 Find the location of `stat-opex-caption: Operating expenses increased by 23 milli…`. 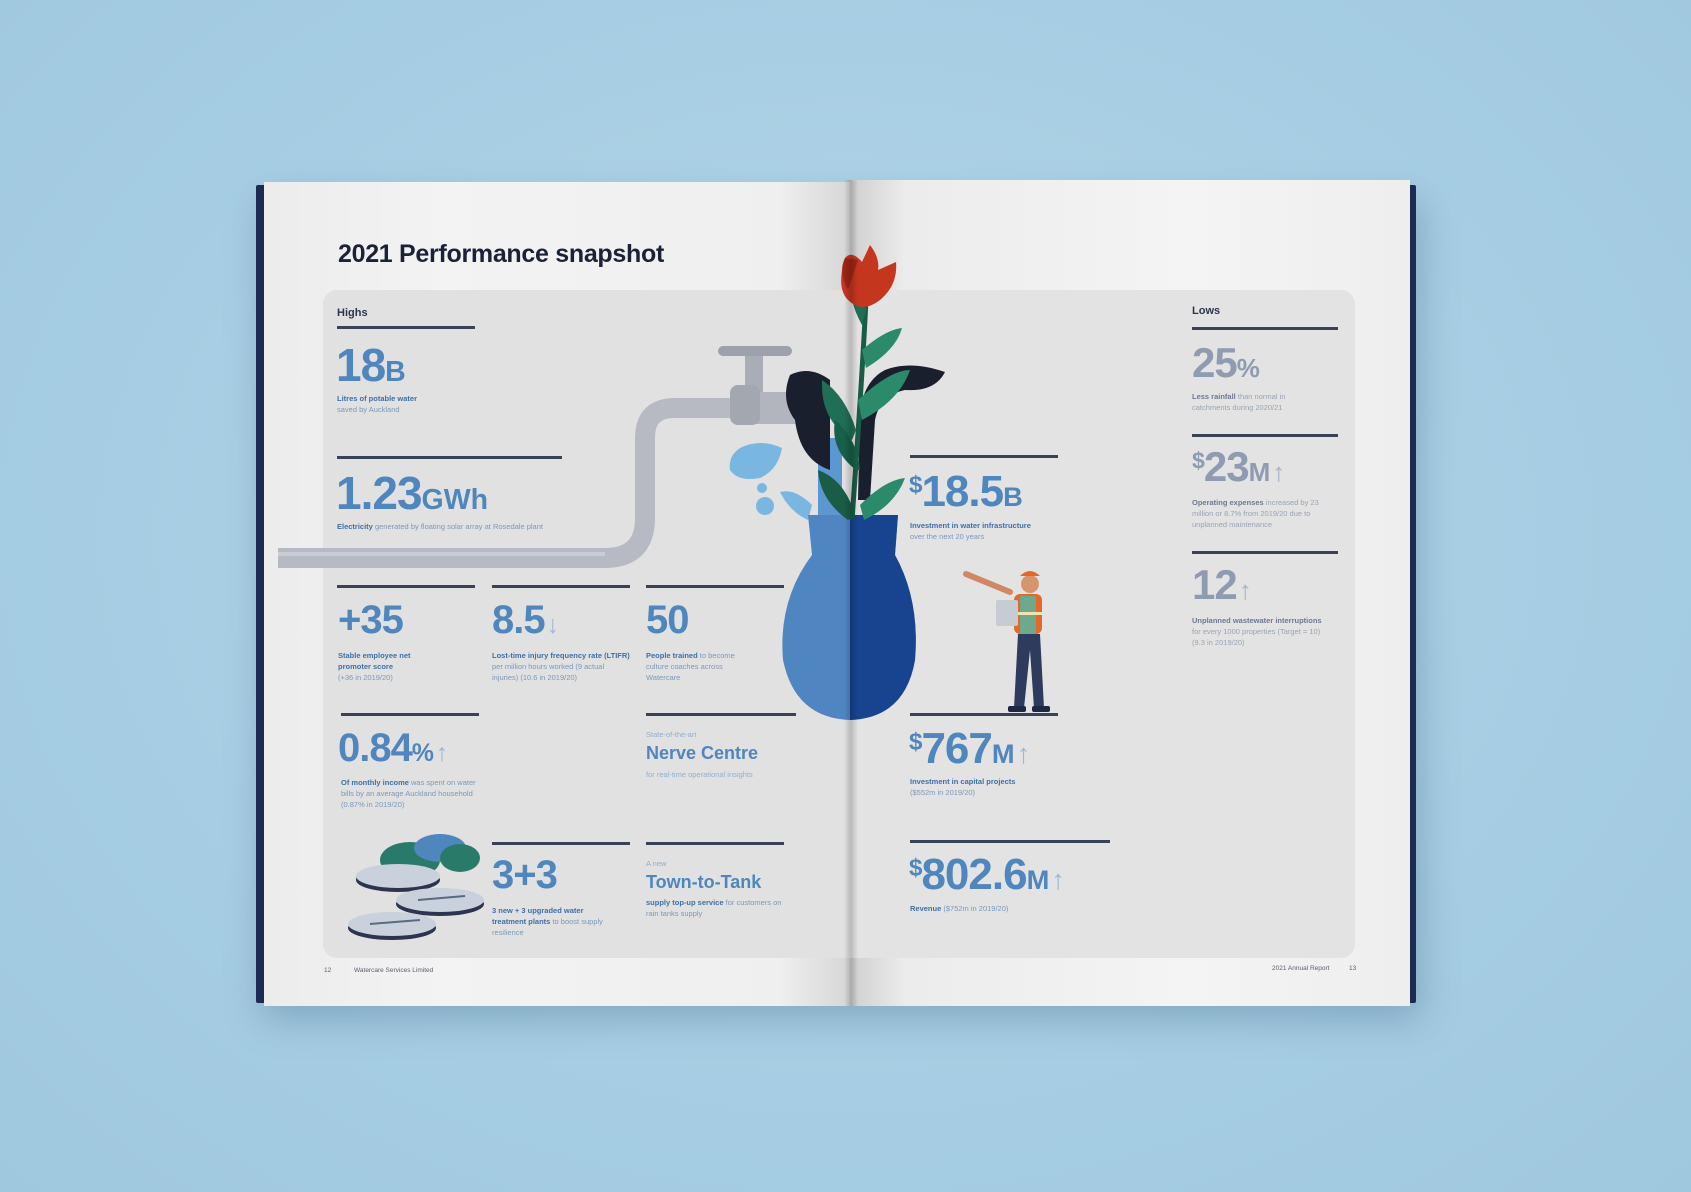

stat-opex-caption: Operating expenses increased by 23 milli… is located at coordinates (1255, 513).